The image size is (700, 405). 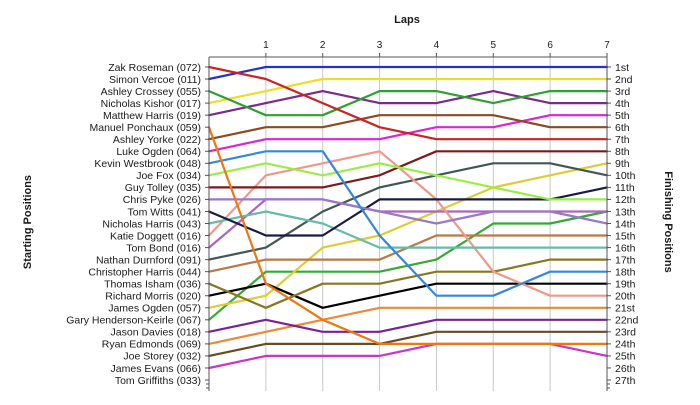 I want to click on driver-label-20: Richard Morris (020), so click(x=153, y=297).